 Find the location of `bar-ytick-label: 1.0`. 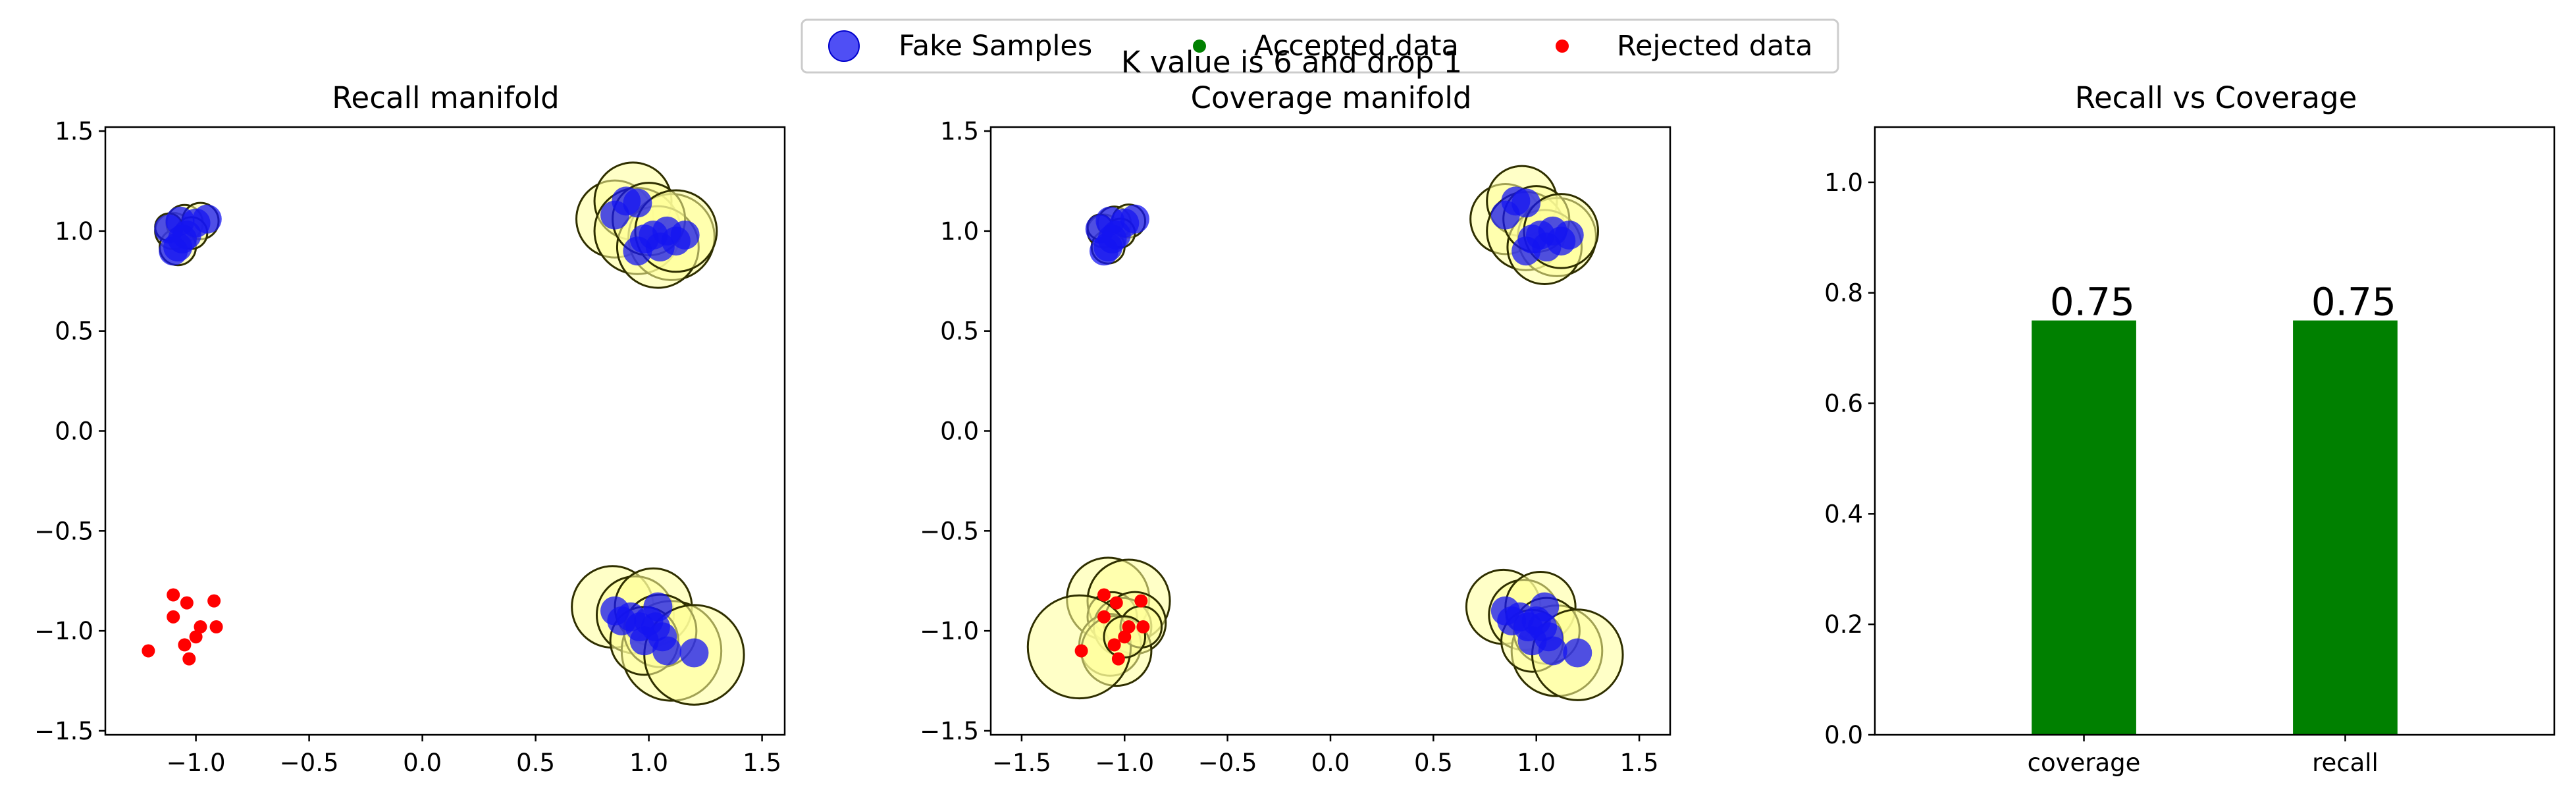

bar-ytick-label: 1.0 is located at coordinates (1843, 183).